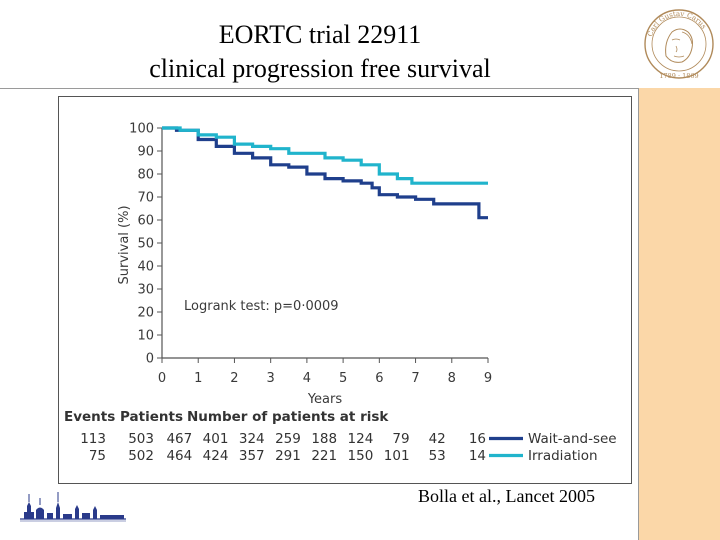  What do you see at coordinates (141, 129) in the screenshot?
I see `y-tick-label: 100` at bounding box center [141, 129].